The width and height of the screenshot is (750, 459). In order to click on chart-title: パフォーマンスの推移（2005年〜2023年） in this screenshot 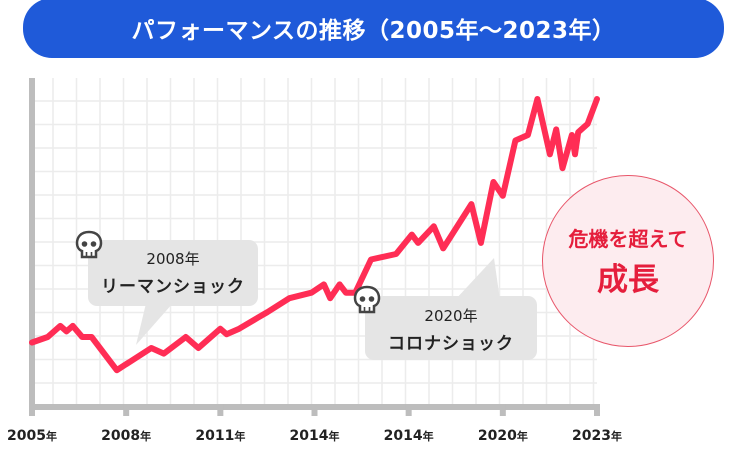, I will do `click(373, 31)`.